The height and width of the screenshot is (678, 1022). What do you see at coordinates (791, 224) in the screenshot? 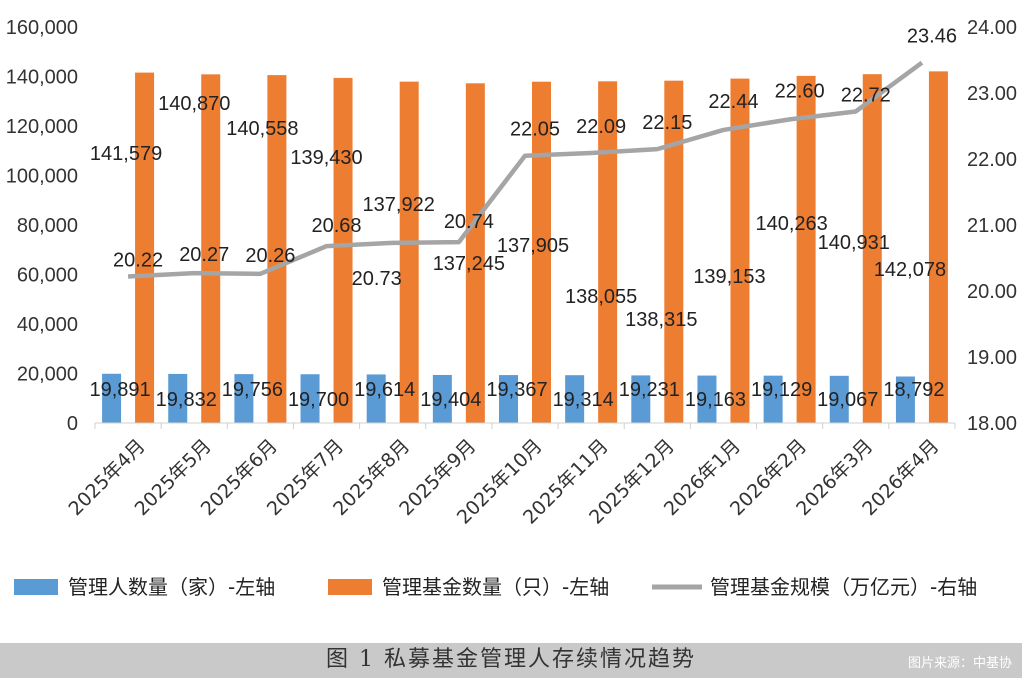
I see `funds-value-label: 140,263` at bounding box center [791, 224].